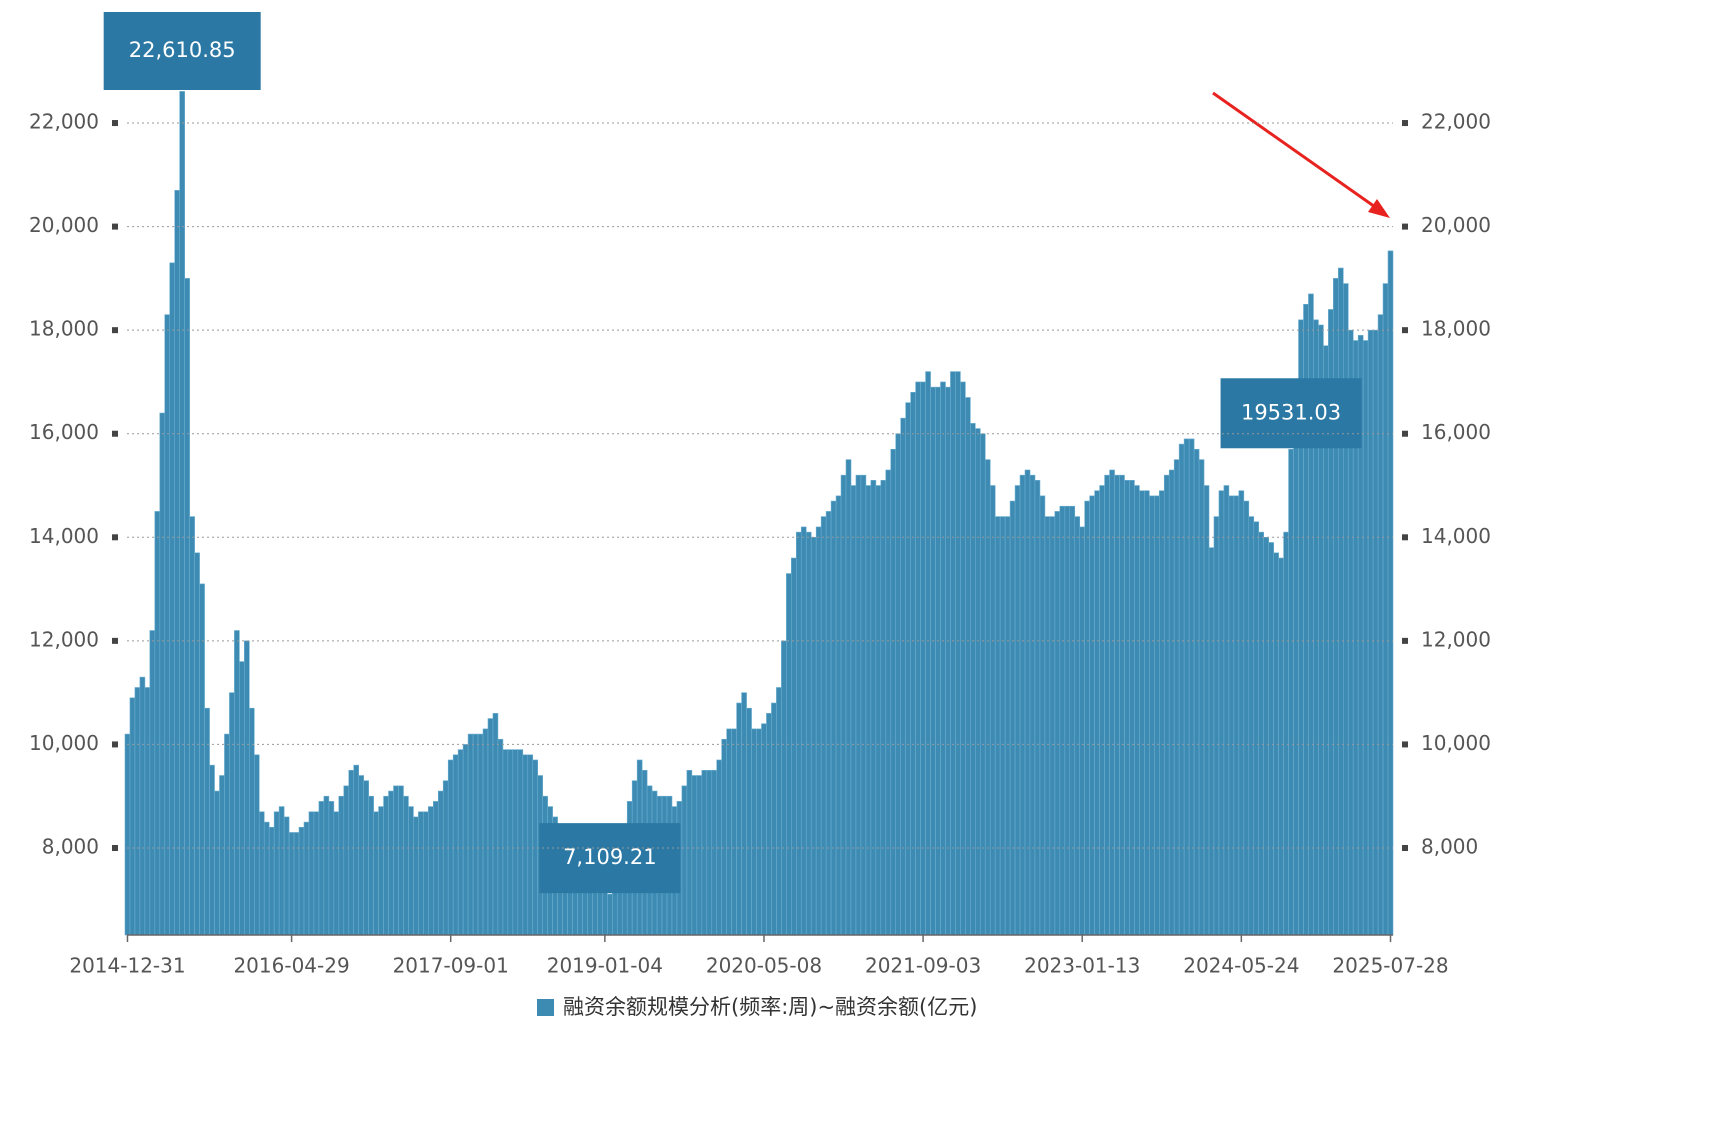 The width and height of the screenshot is (1709, 1133). Describe the element at coordinates (770, 1007) in the screenshot. I see `legend-label: 融资余额规模分析(频率:周)~融资余额(亿元)` at that location.